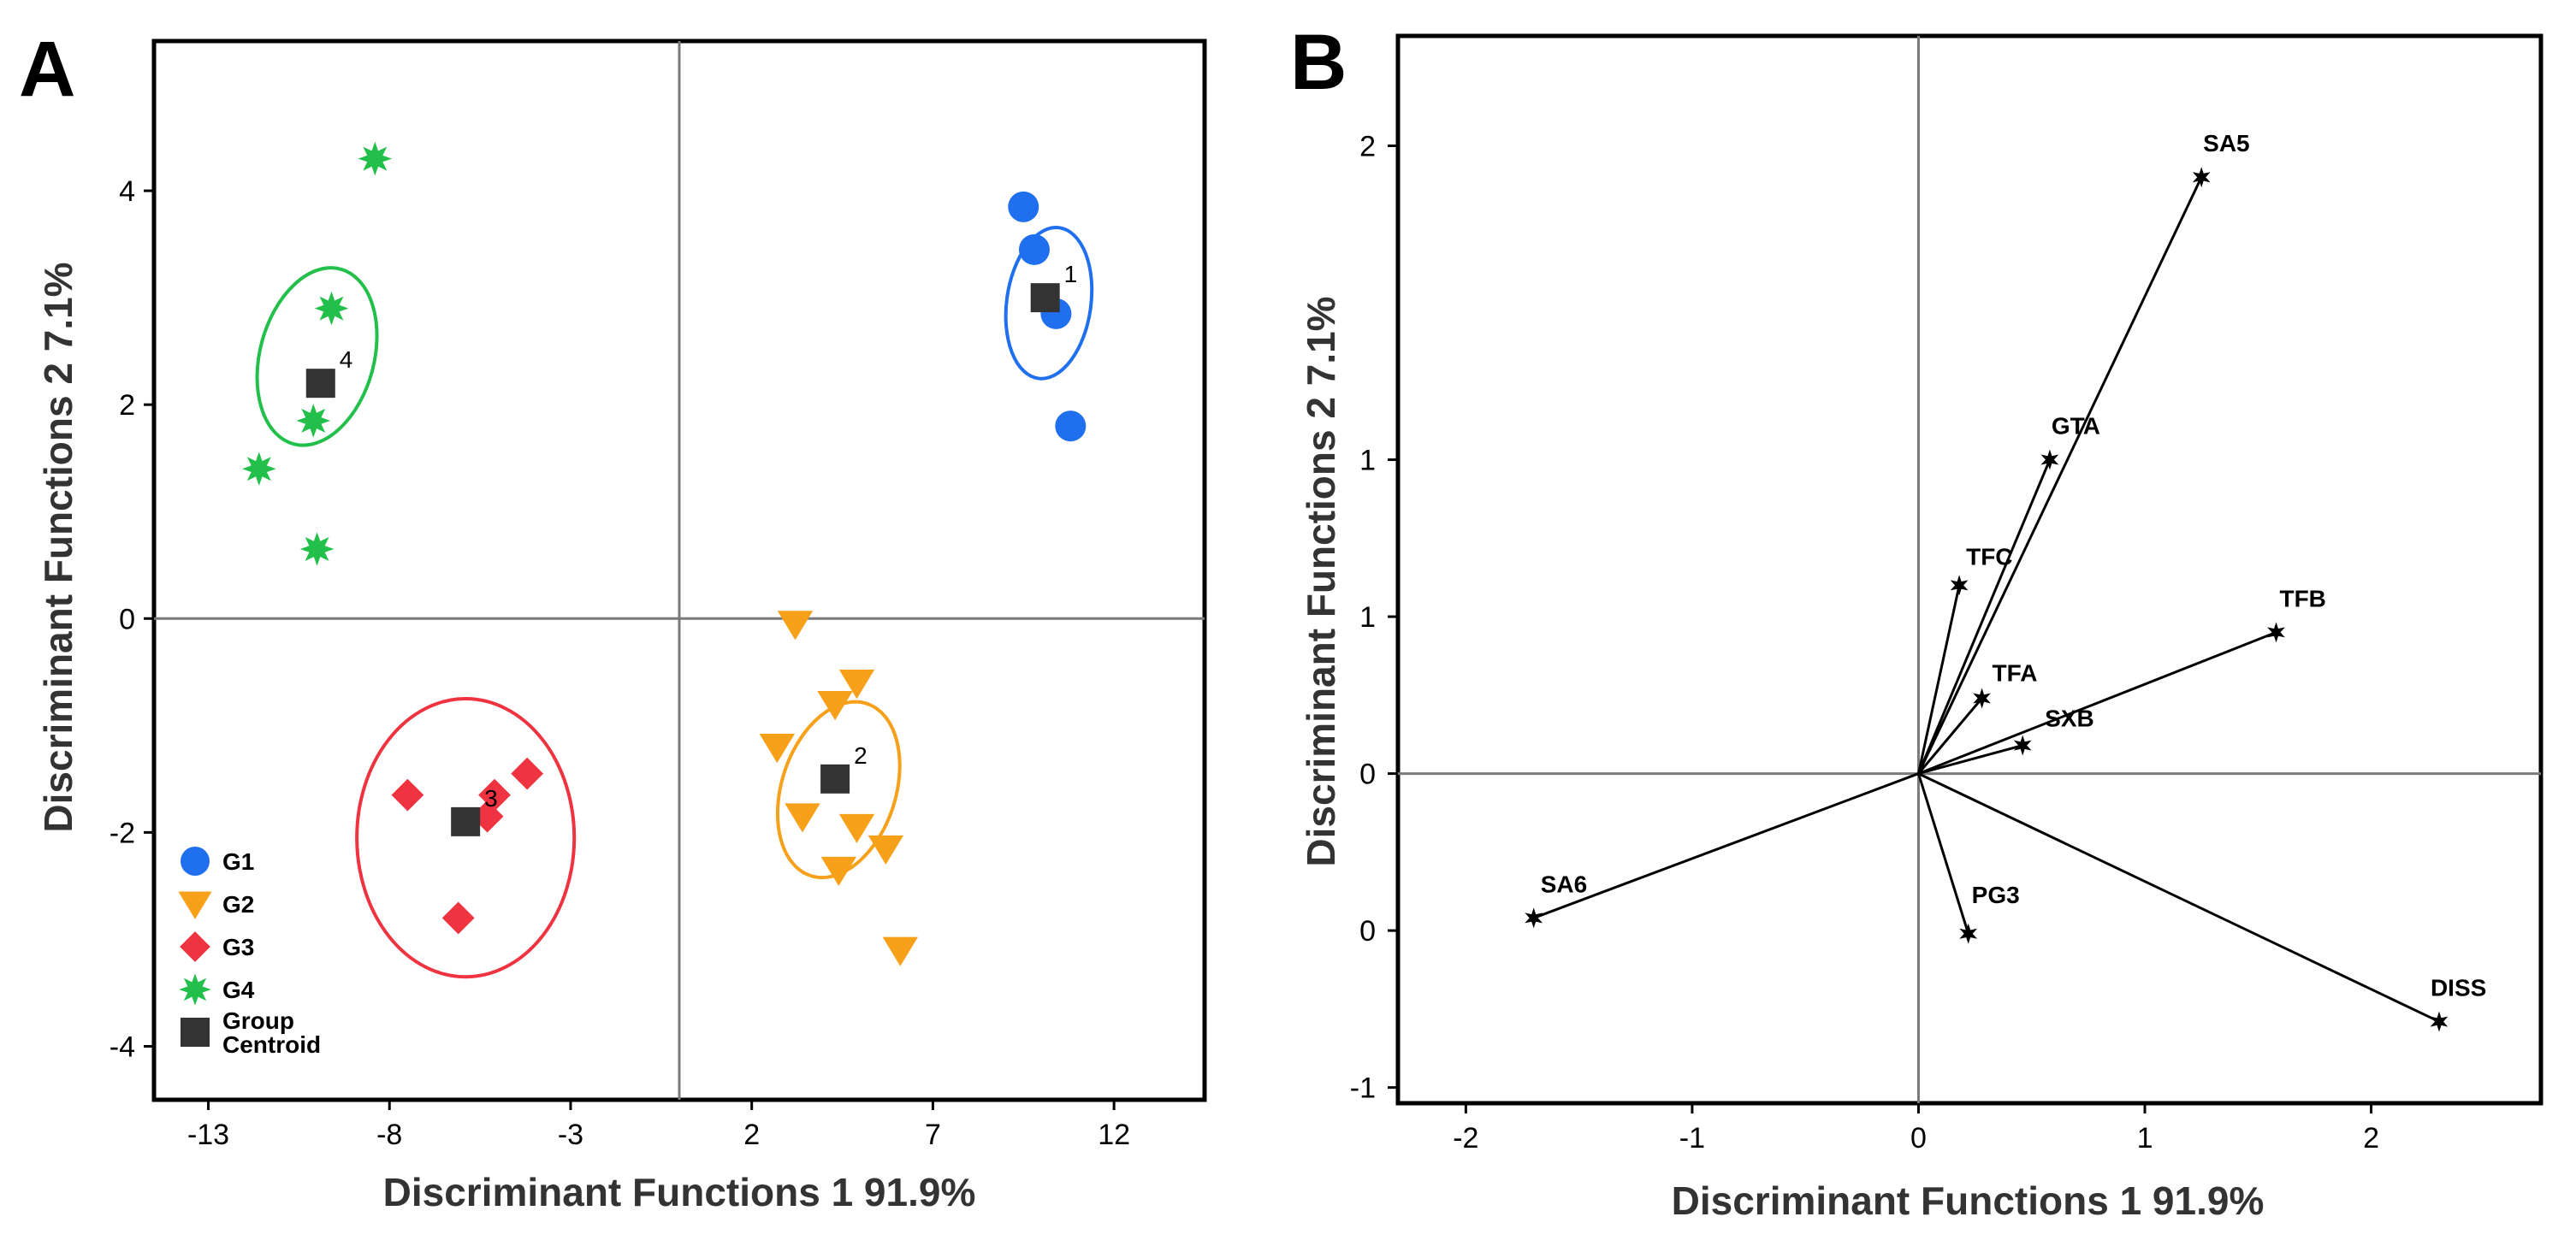 This screenshot has height=1258, width=2576. I want to click on vector-endpoint-diss, so click(2440, 1021).